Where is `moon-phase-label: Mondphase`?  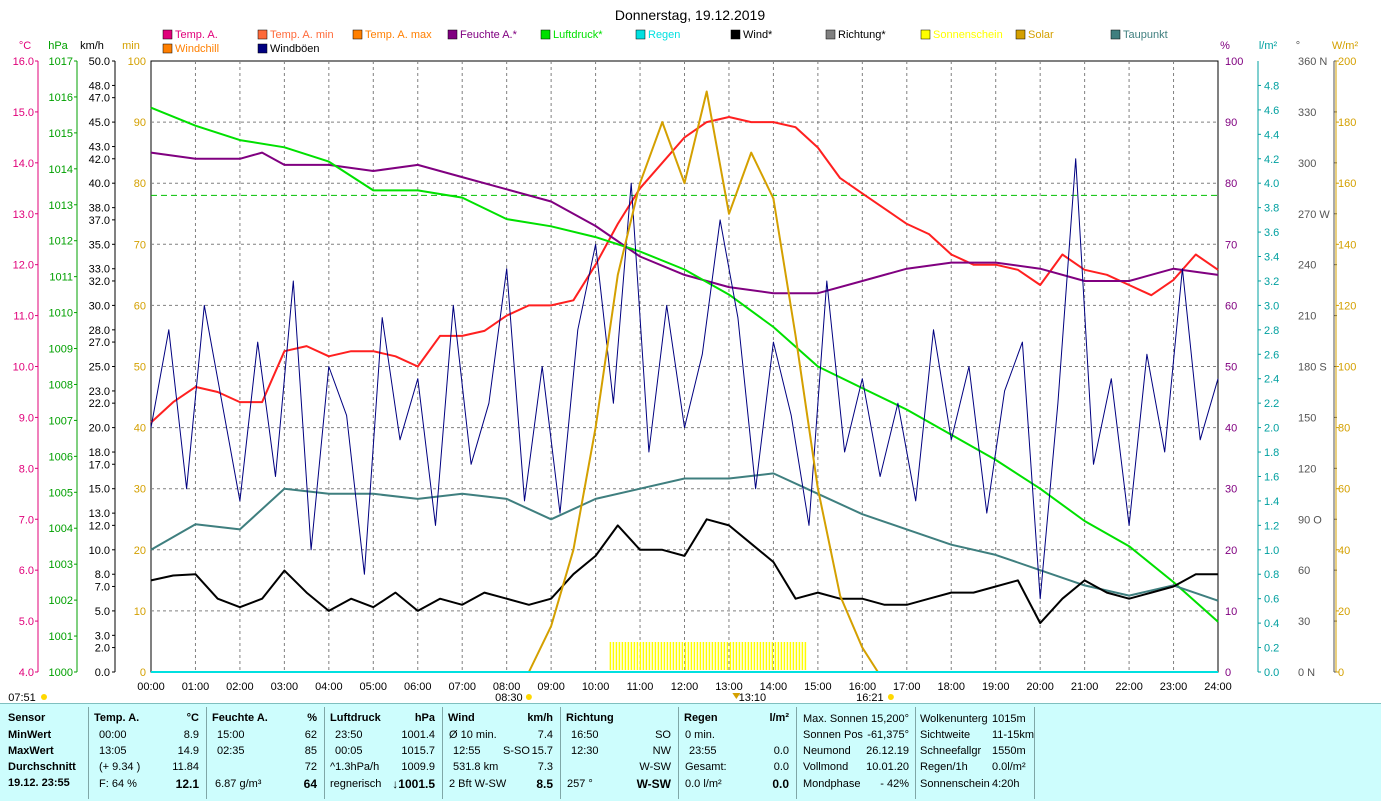 moon-phase-label: Mondphase is located at coordinates (832, 784).